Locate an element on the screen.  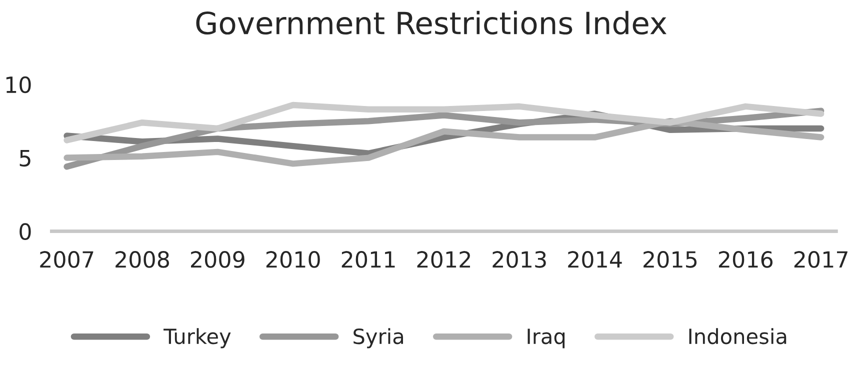
x-tick-label: 2008 is located at coordinates (142, 259).